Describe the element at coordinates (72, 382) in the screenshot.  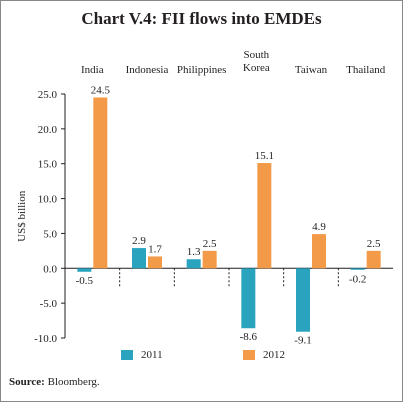
I see `source-text: Bloomberg.` at that location.